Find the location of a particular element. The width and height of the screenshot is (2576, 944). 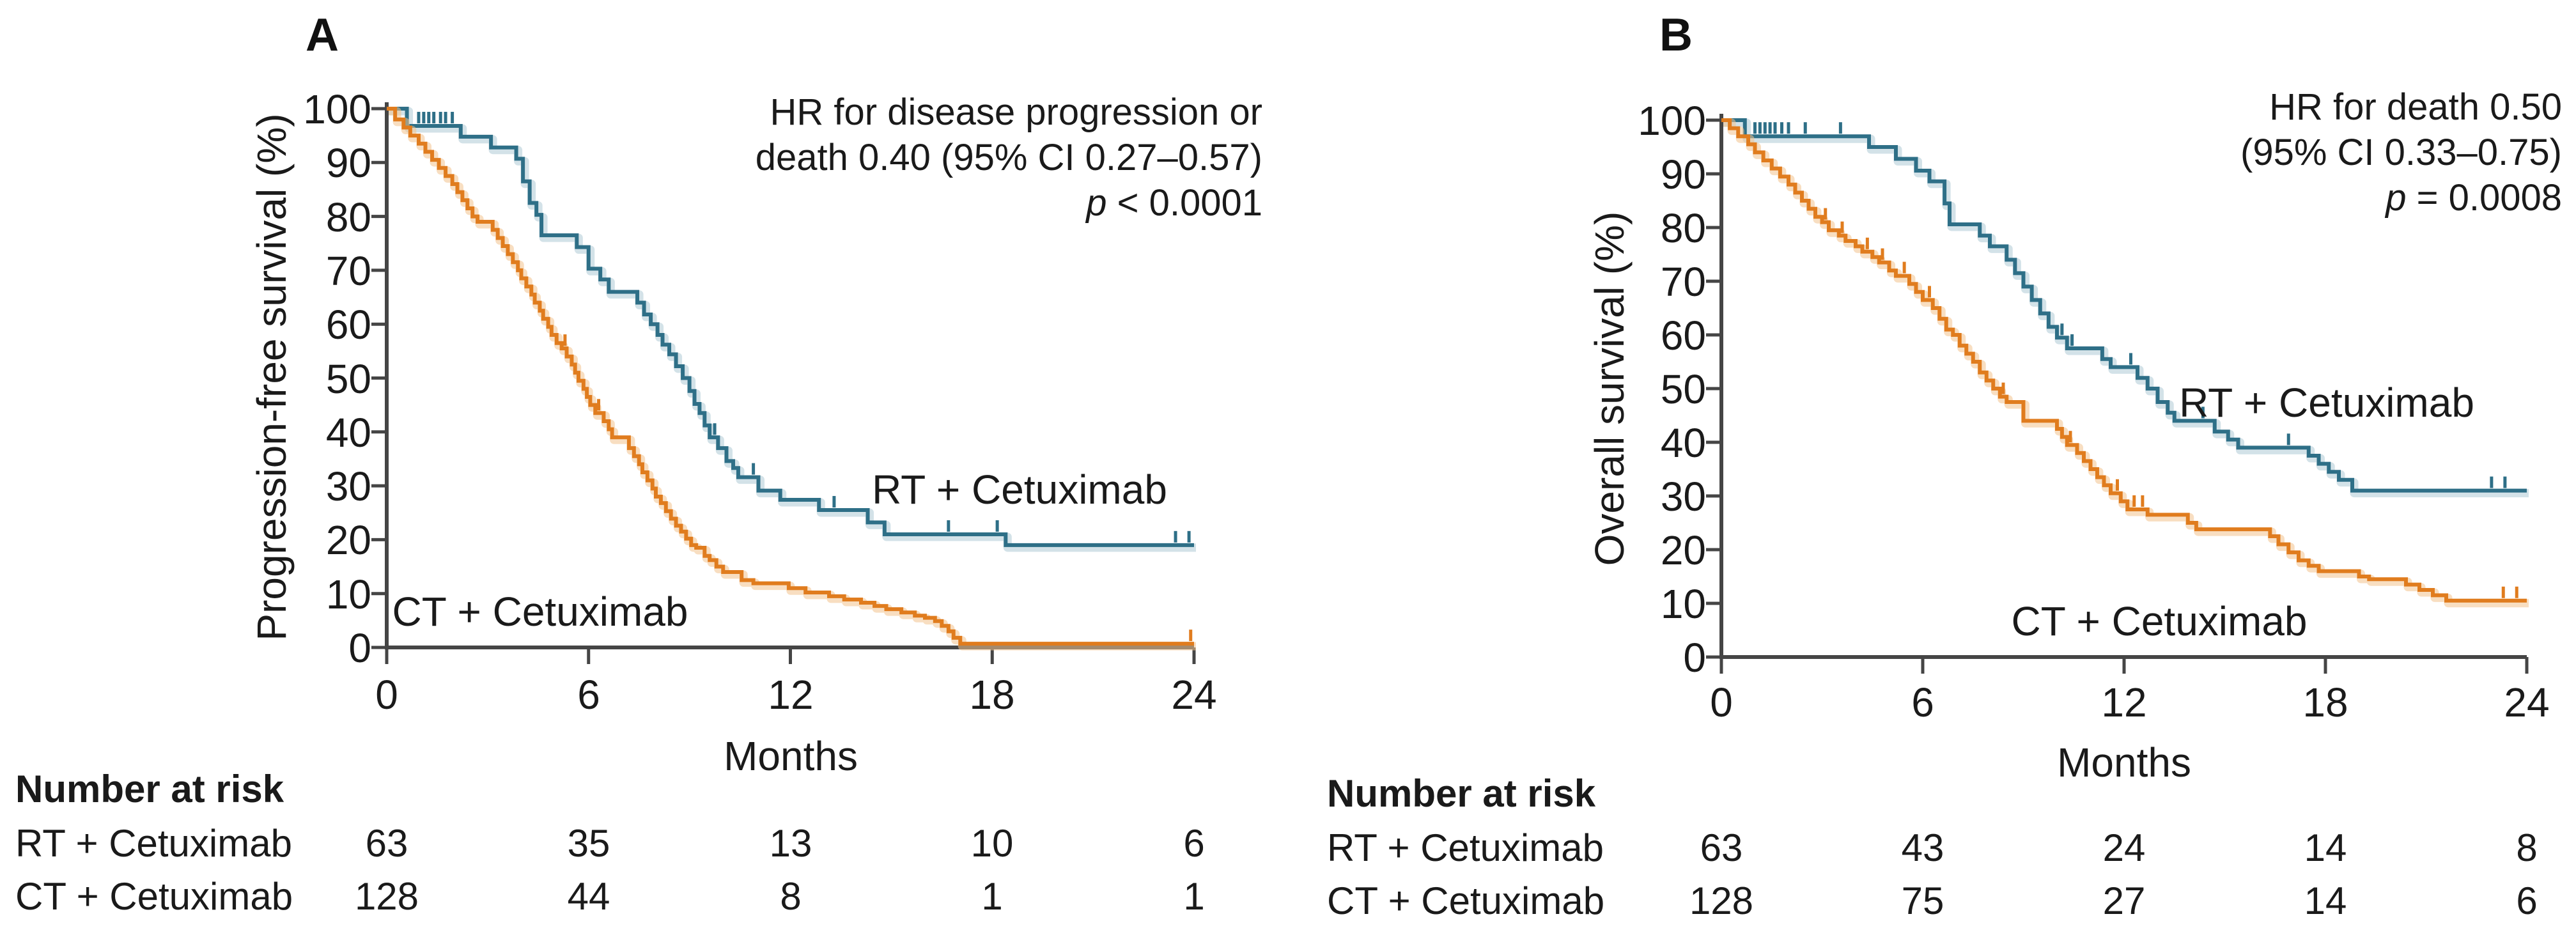

panel-a-ytick-10: 10 is located at coordinates (348, 594).